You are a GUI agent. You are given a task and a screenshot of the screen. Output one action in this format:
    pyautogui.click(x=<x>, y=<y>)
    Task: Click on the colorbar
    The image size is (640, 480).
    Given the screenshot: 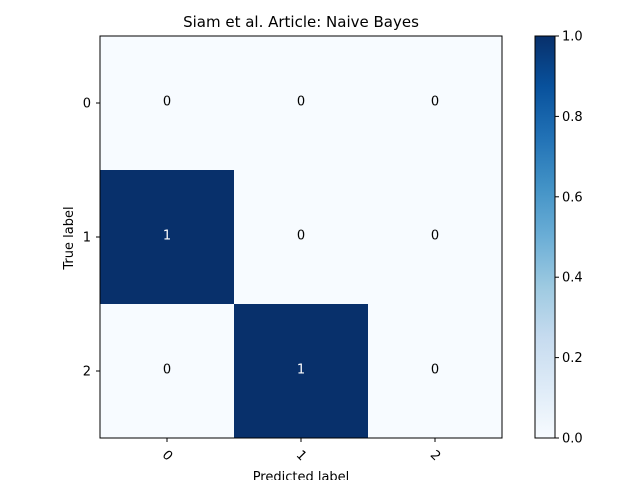 What is the action you would take?
    pyautogui.click(x=545, y=237)
    